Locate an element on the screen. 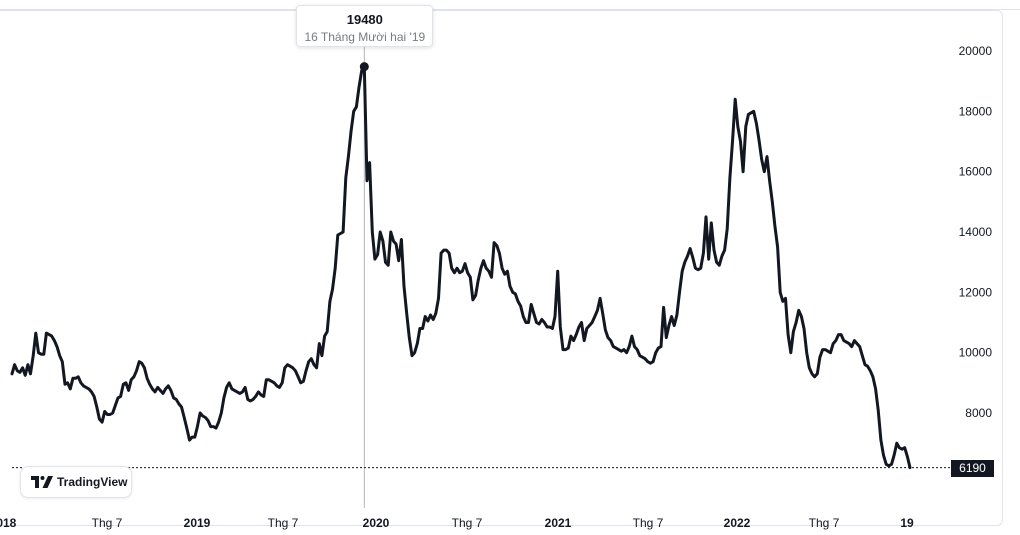  data-point-tooltip: 19480 16 Tháng Mười hai '19 is located at coordinates (365, 26).